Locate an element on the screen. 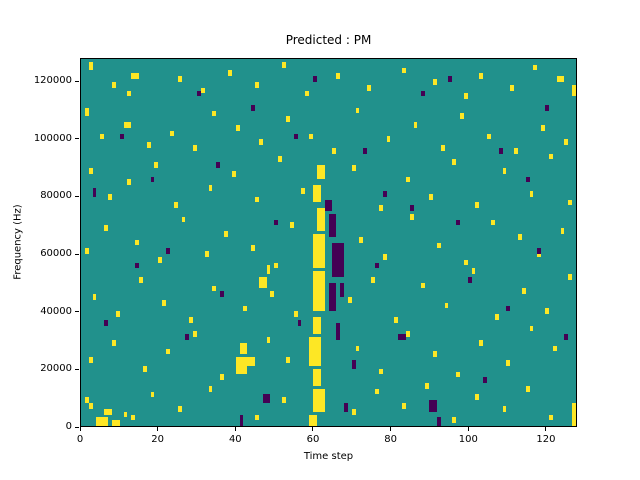 This screenshot has height=480, width=640. y-tick-label: 20000 is located at coordinates (56, 369).